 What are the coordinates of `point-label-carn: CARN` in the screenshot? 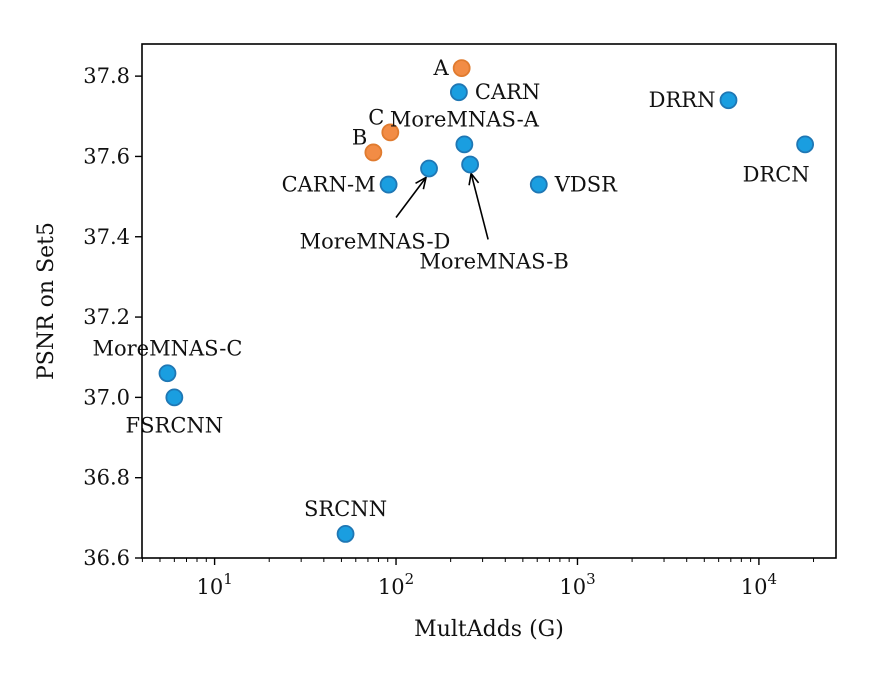 It's located at (507, 92).